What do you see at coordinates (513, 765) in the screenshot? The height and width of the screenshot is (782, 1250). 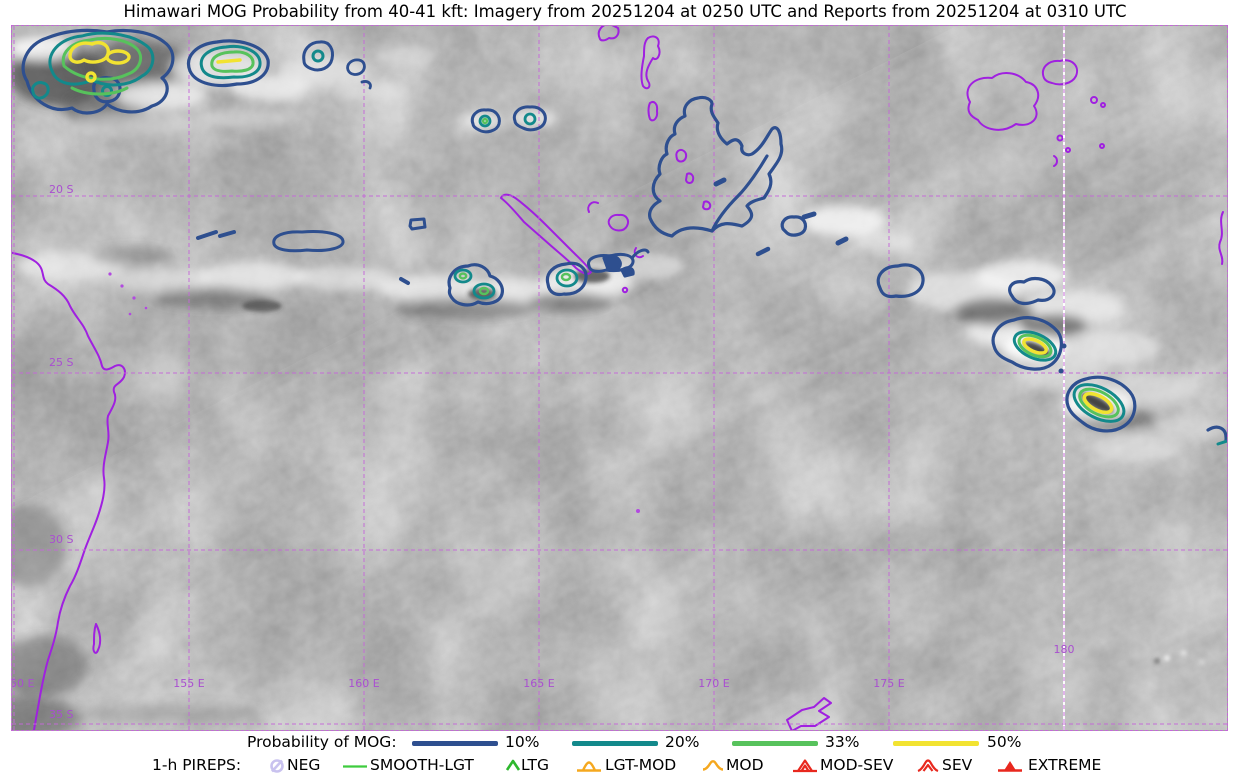 I see `pirep-ltg-icon` at bounding box center [513, 765].